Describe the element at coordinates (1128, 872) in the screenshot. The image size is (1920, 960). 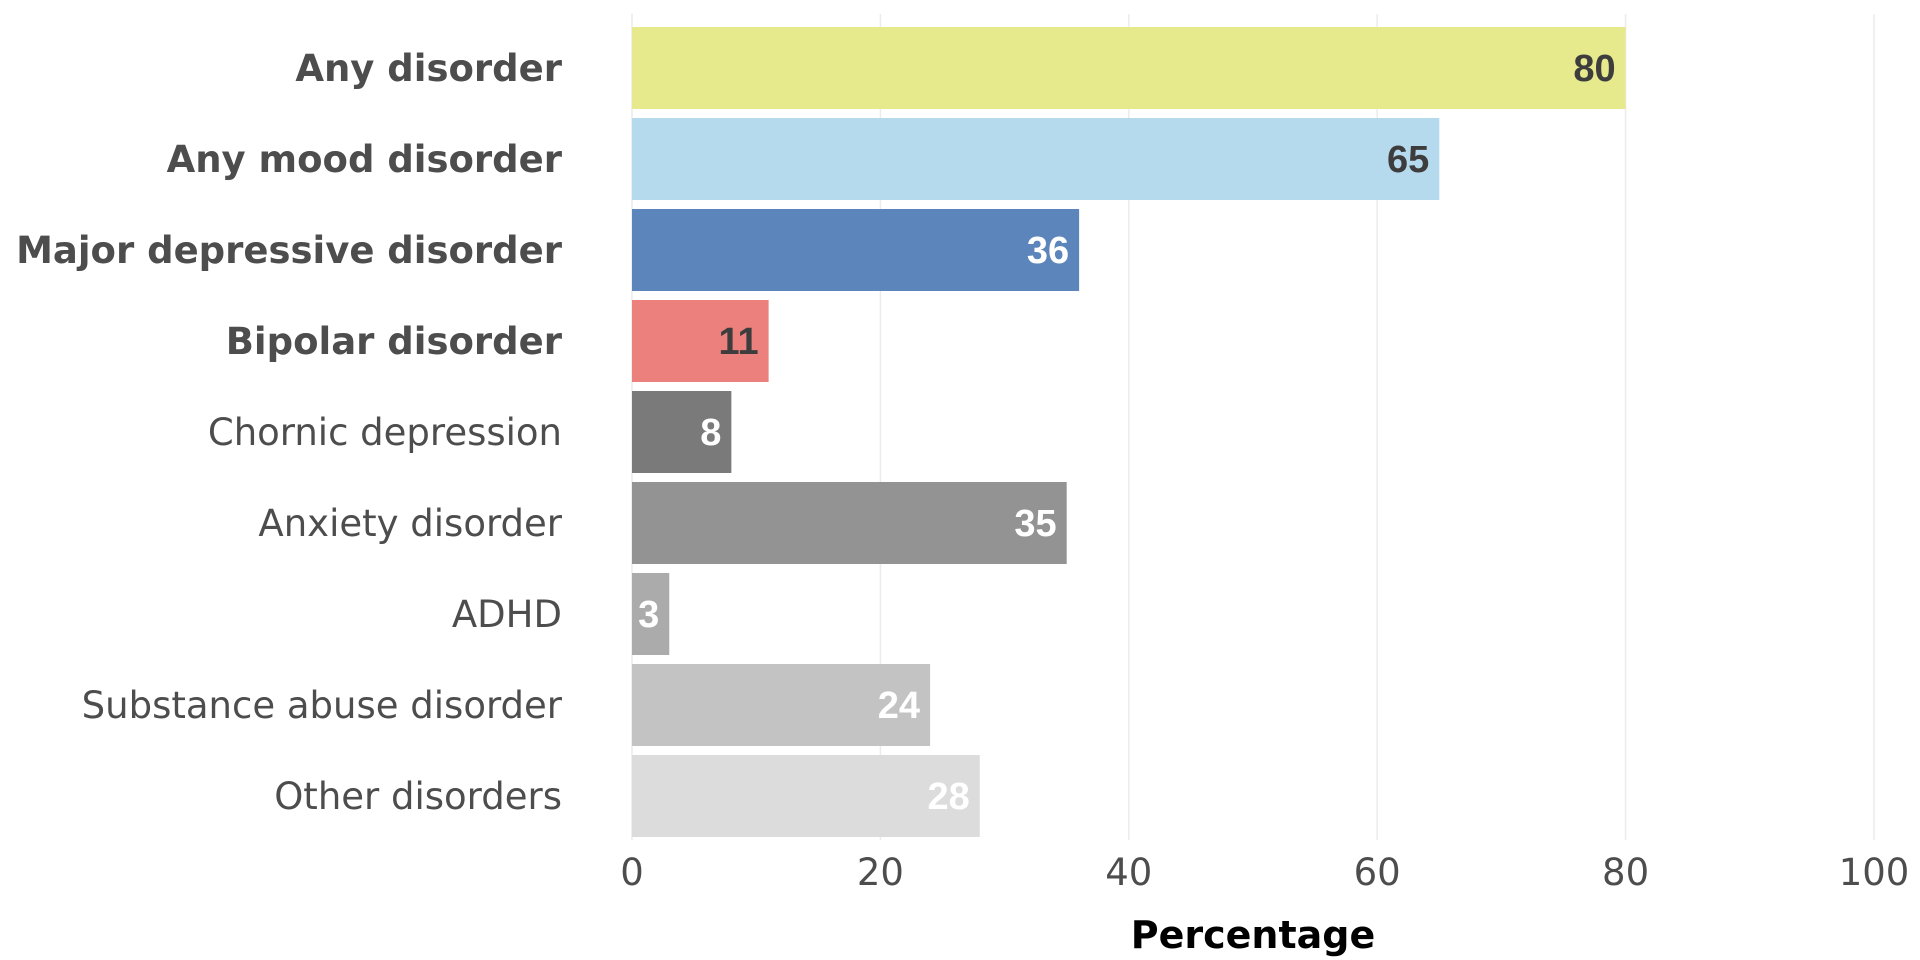
I see `x-tick-label: 40` at that location.